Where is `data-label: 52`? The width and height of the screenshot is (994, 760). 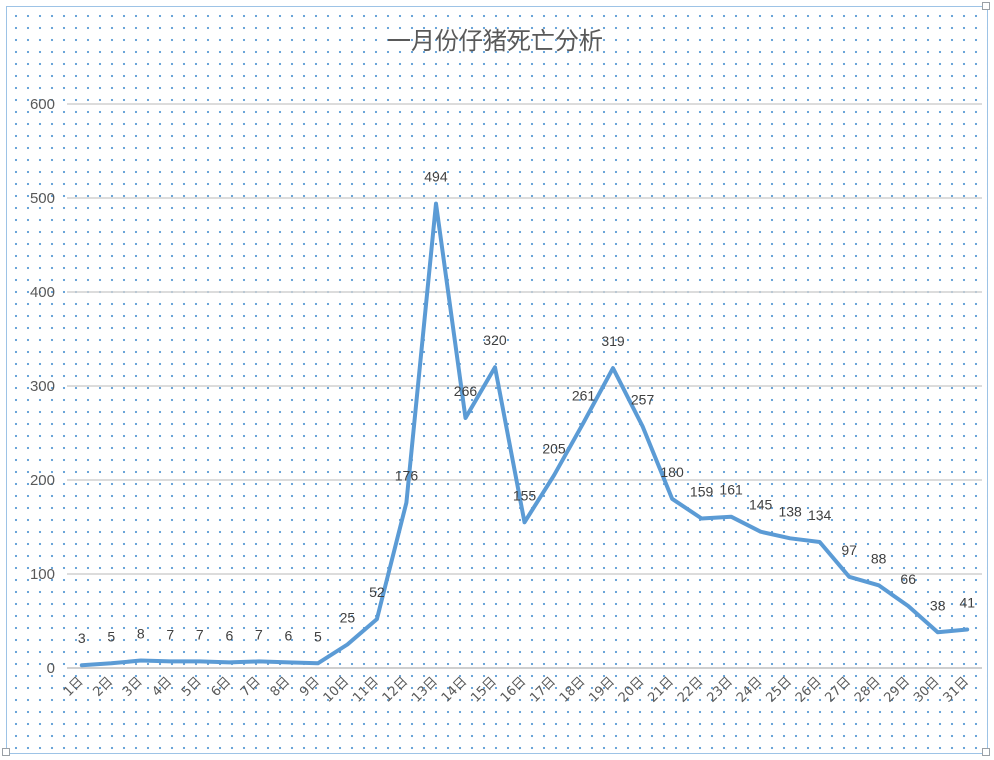
data-label: 52 is located at coordinates (377, 592).